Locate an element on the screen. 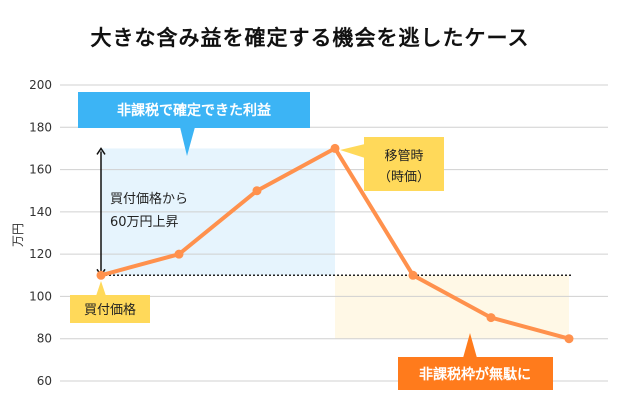 The image size is (620, 420). transfer-callout is located at coordinates (404, 164).